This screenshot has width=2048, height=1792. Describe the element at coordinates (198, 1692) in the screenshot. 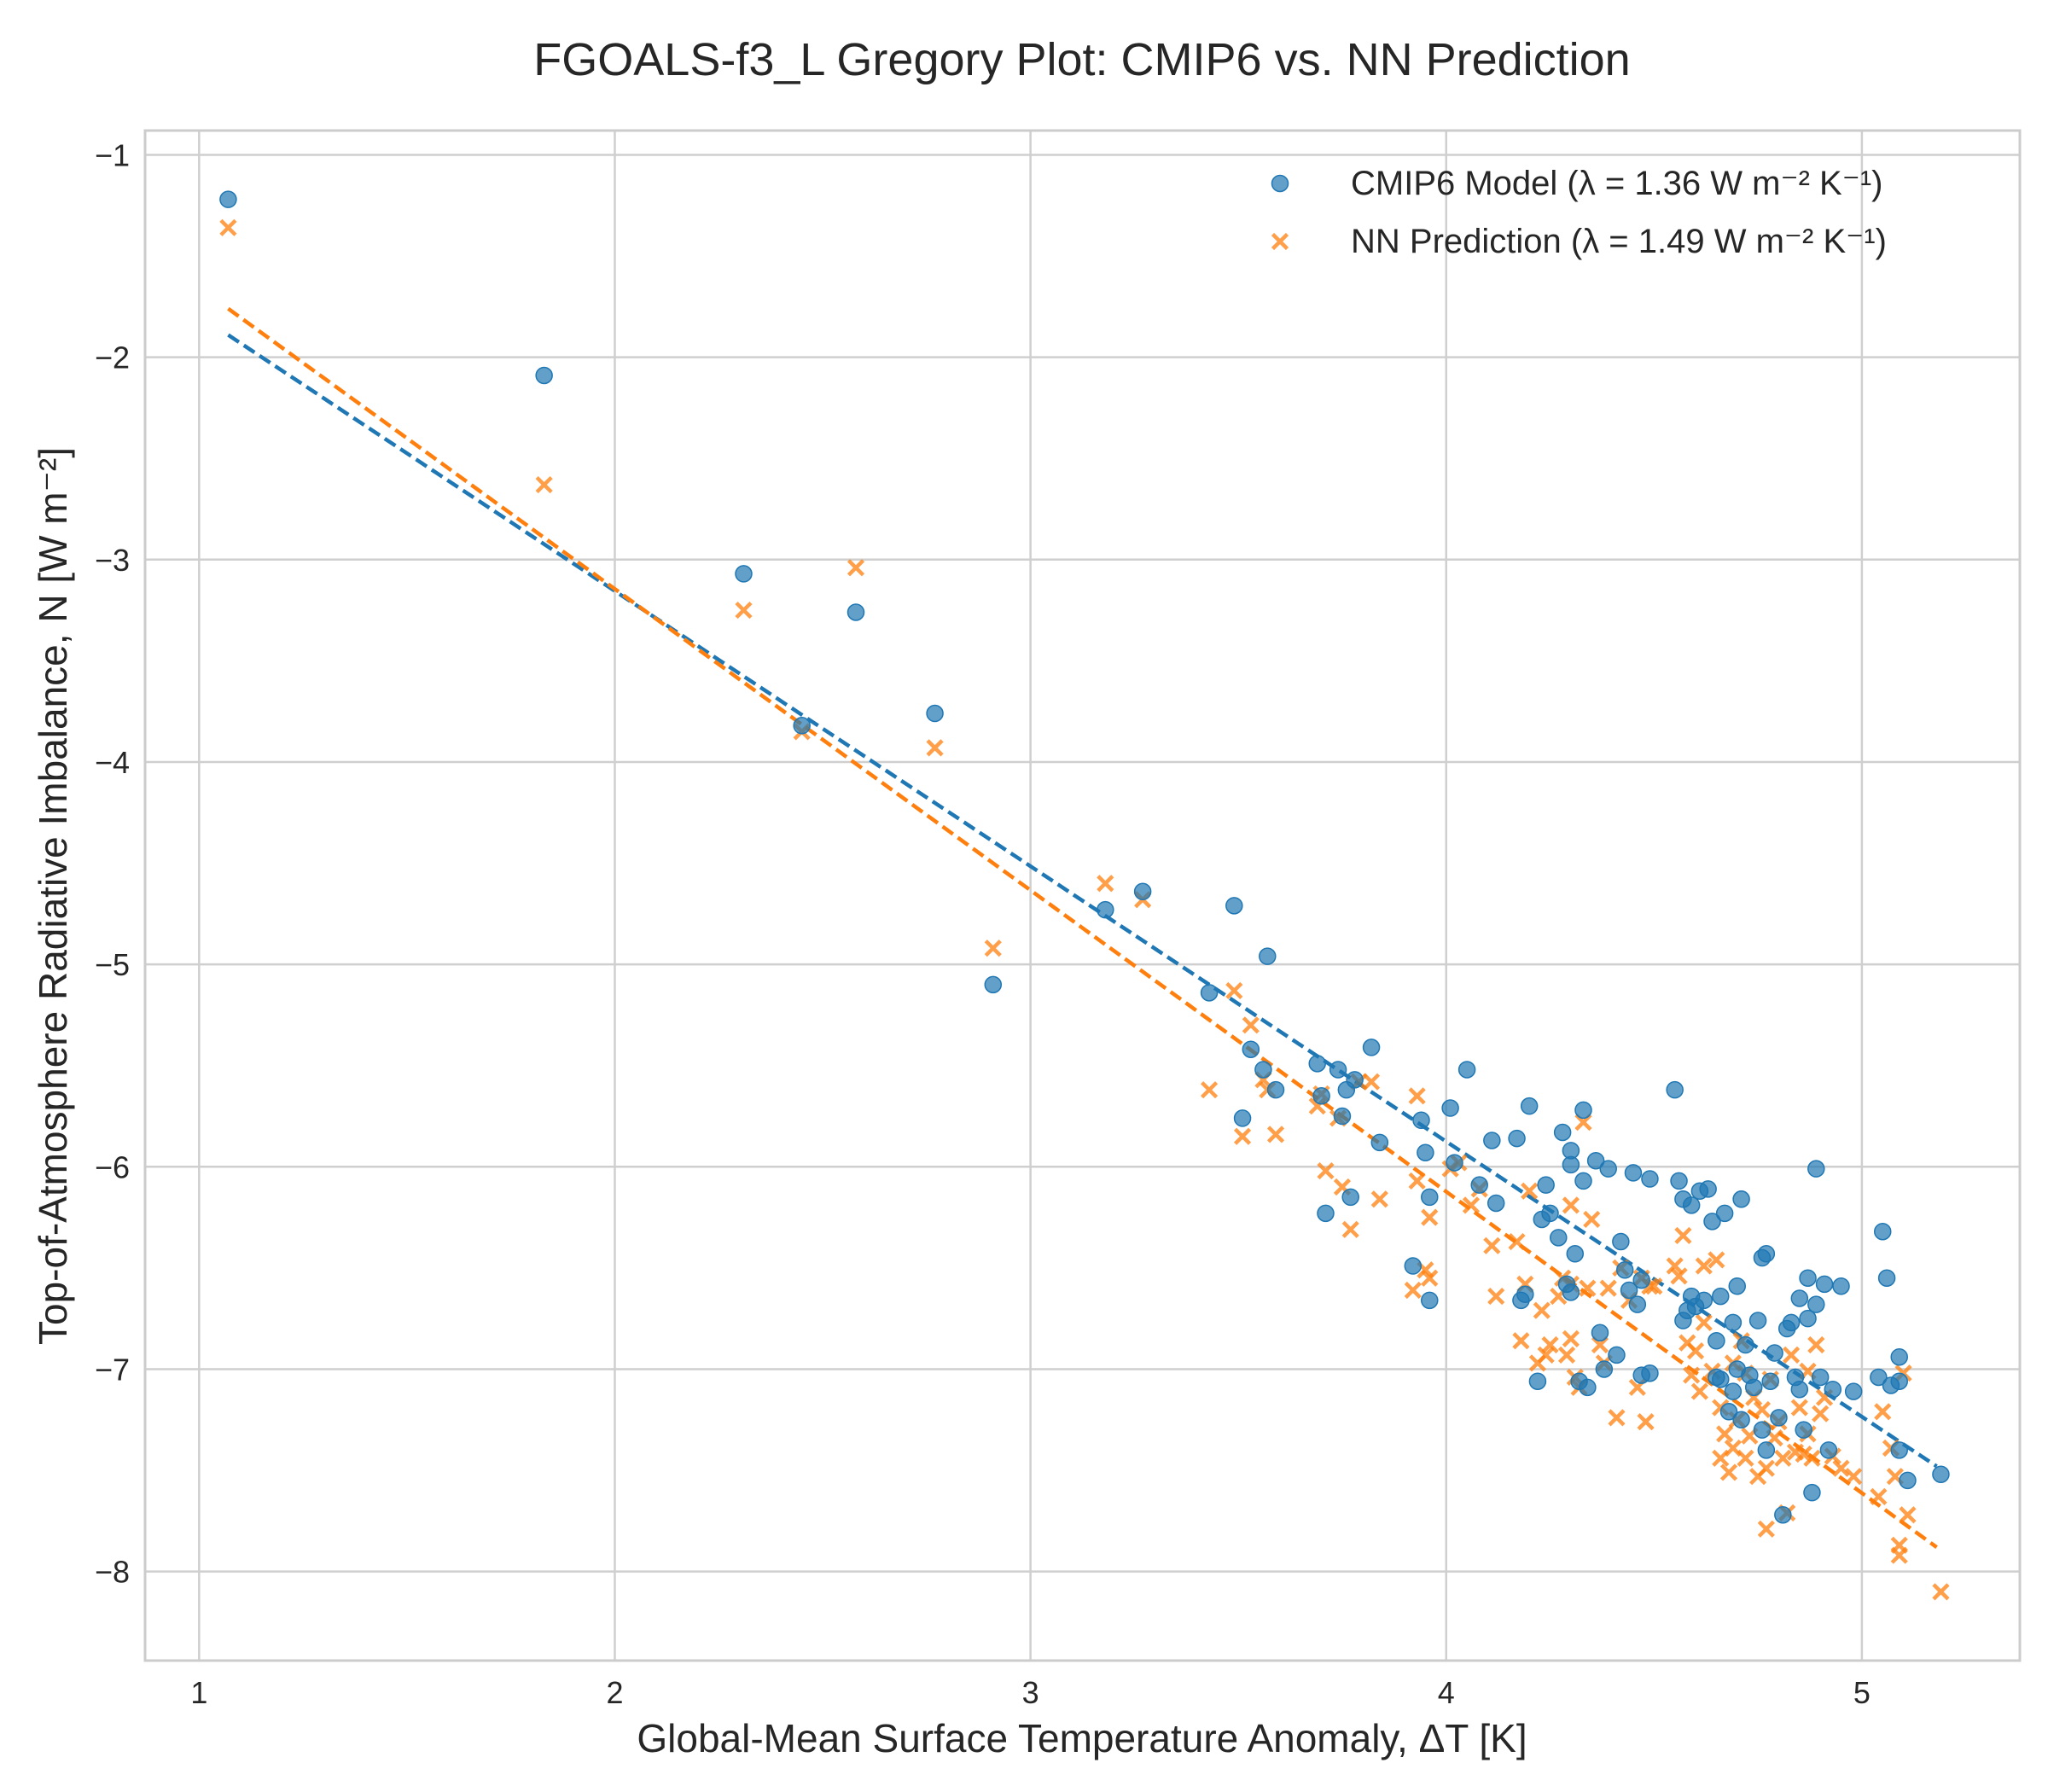

I see `x-tick-label: 1` at that location.